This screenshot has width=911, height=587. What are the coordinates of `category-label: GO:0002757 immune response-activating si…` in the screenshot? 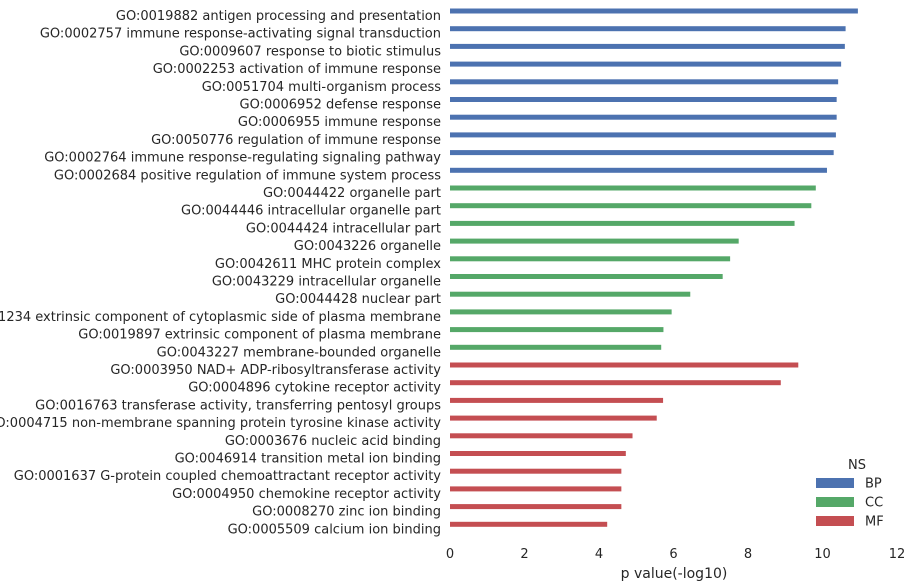 It's located at (240, 34).